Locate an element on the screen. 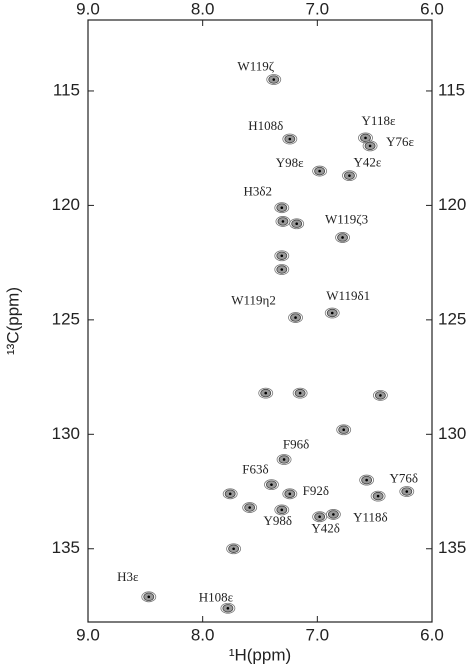 This screenshot has width=474, height=671. y-axis-label: ¹³C(ppm) is located at coordinates (12, 321).